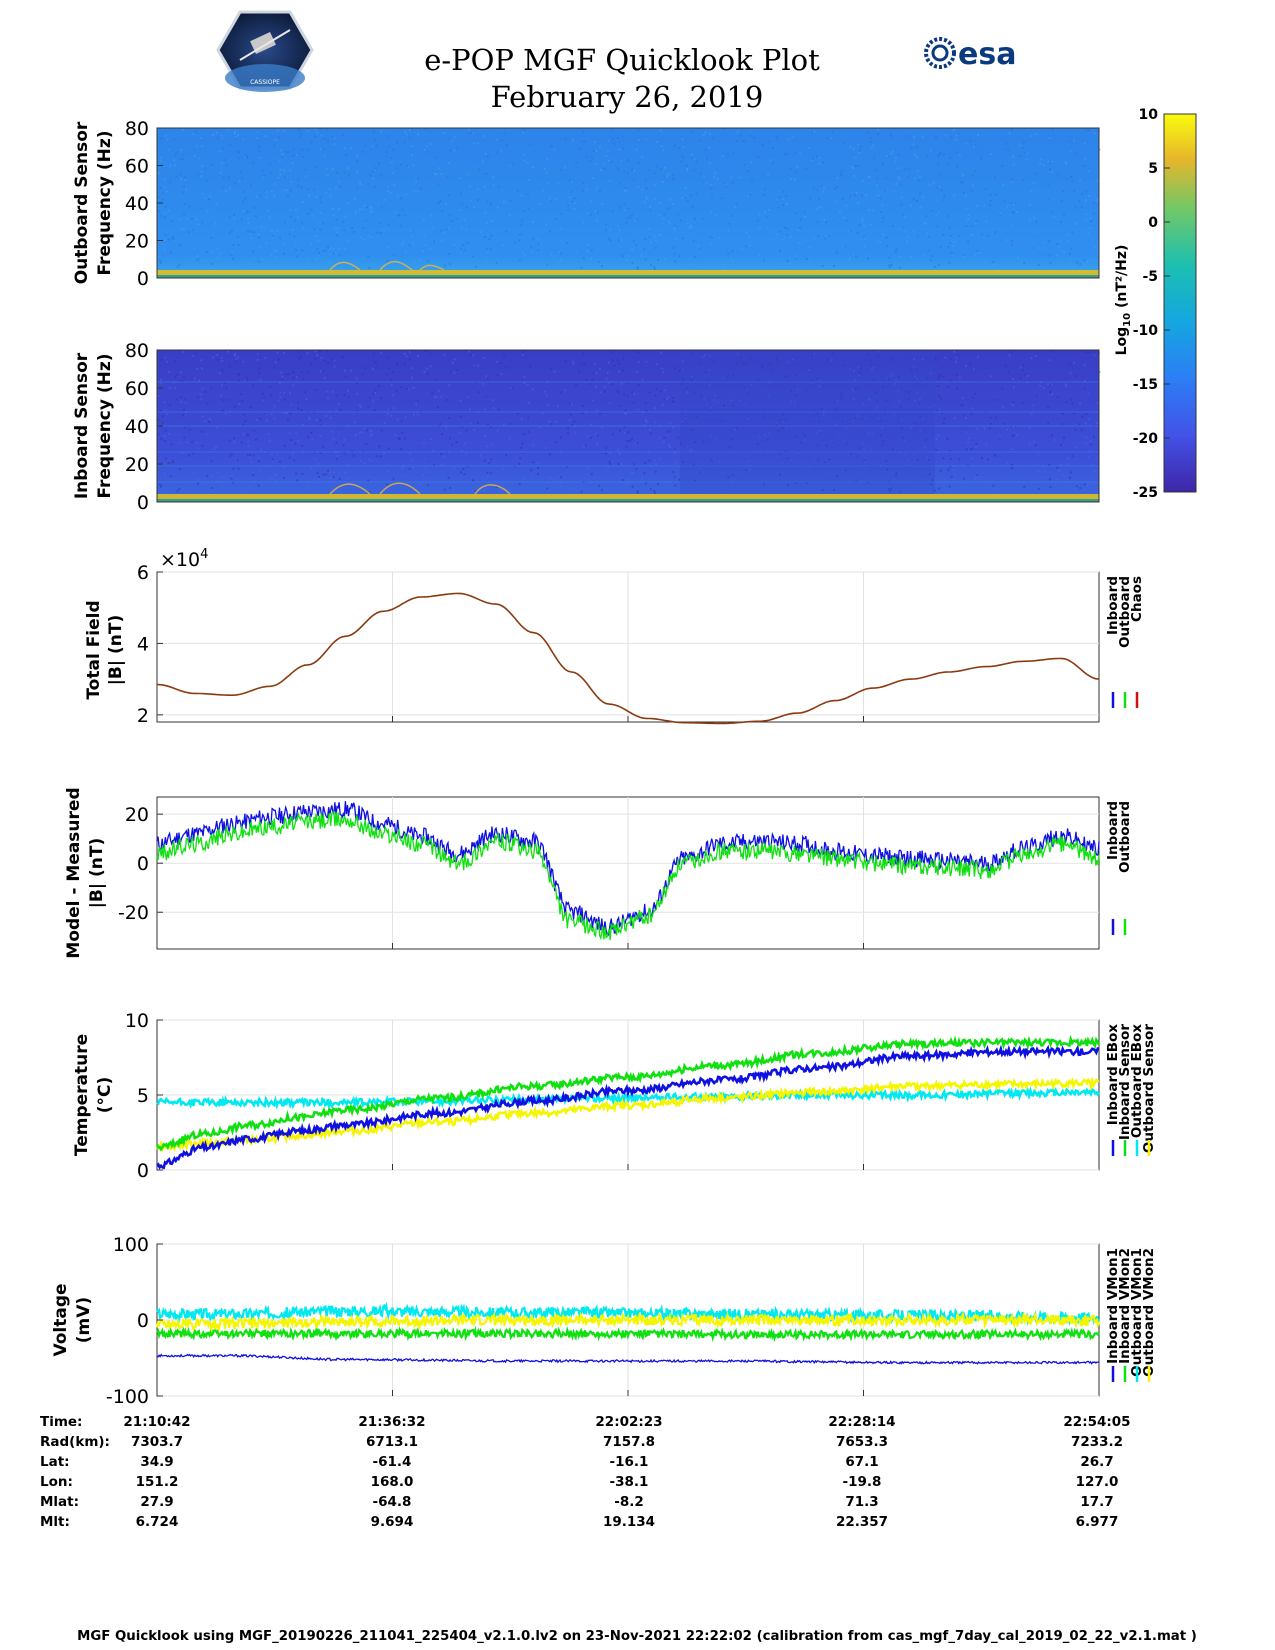 The width and height of the screenshot is (1275, 1650). I want to click on ephemeris-cell: 7303.7, so click(157, 1442).